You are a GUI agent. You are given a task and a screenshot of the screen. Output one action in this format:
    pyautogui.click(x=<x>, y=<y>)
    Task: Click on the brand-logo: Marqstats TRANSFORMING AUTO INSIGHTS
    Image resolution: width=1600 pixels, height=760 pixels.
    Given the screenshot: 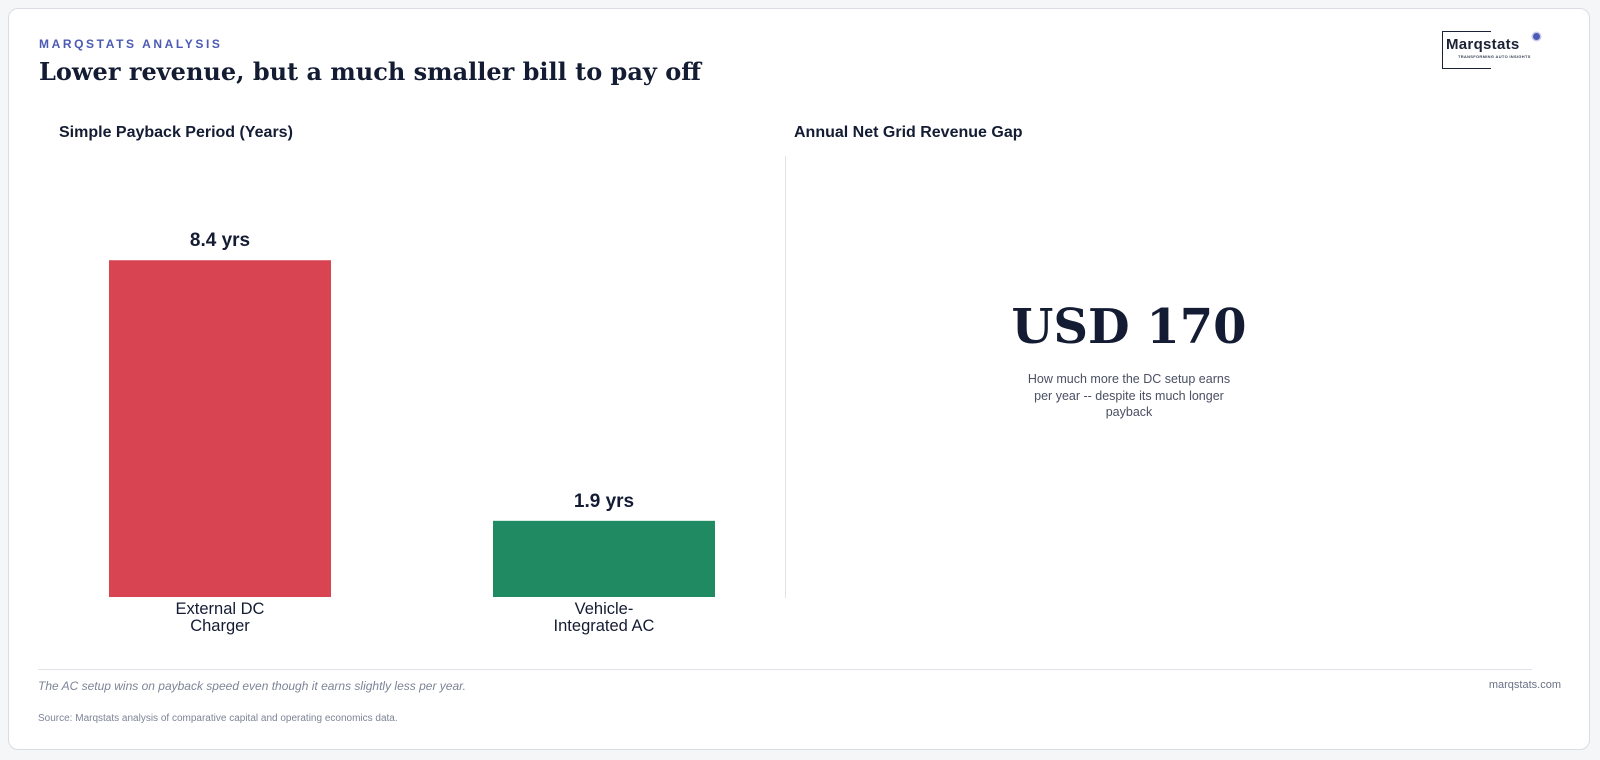 What is the action you would take?
    pyautogui.click(x=1491, y=51)
    